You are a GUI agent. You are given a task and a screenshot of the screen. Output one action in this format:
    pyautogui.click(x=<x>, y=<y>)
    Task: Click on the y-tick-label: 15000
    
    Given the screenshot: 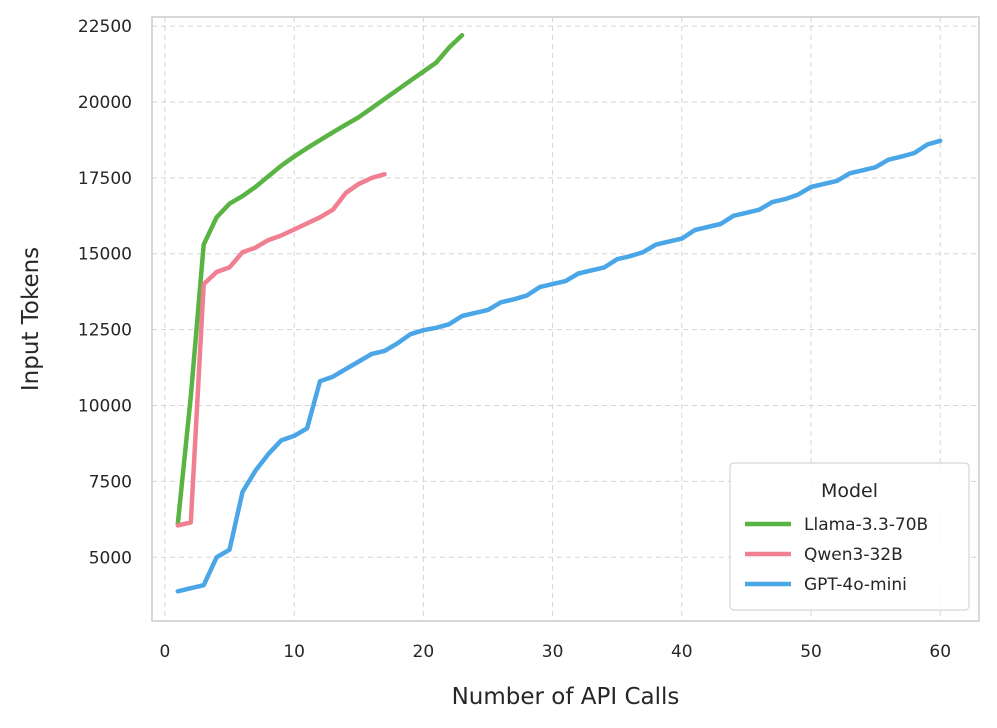 What is the action you would take?
    pyautogui.click(x=105, y=255)
    